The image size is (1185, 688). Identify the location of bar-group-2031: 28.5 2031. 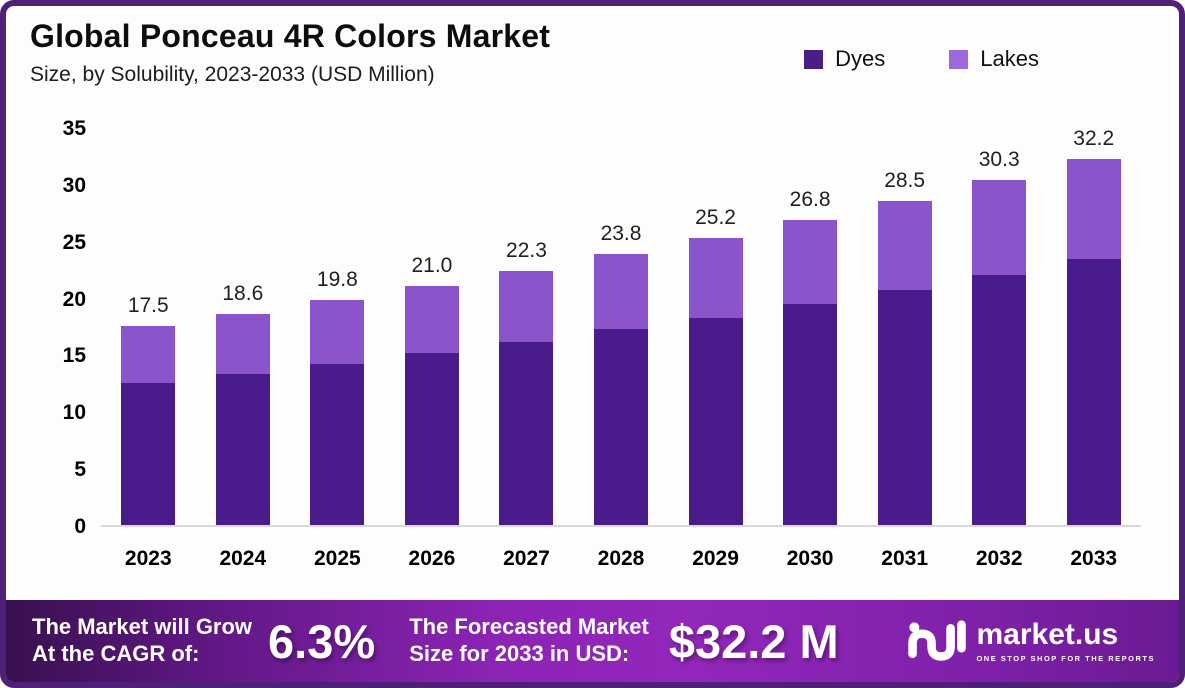
(904, 349).